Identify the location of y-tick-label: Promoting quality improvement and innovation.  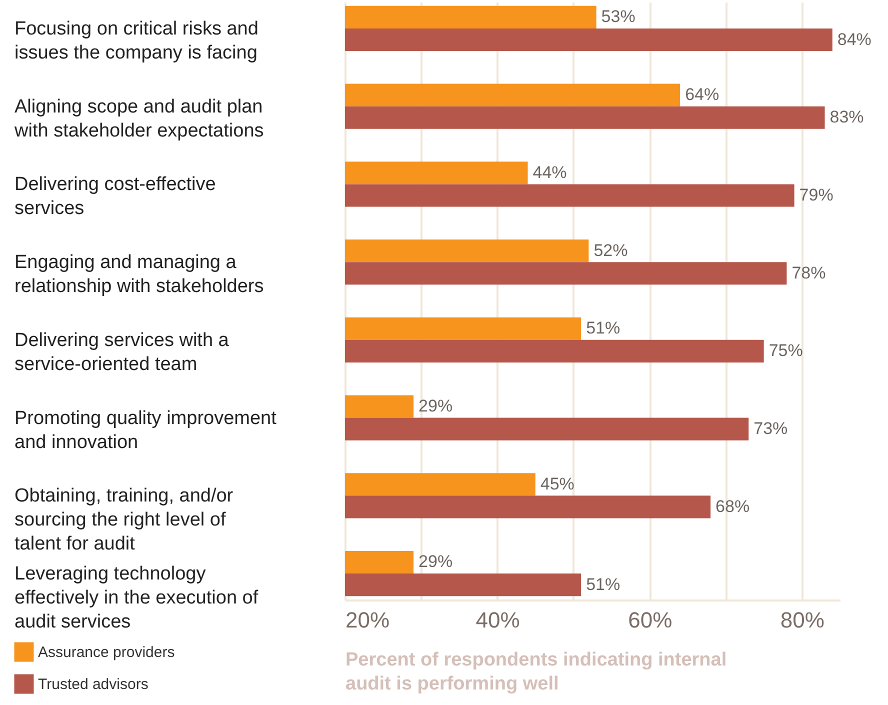
(146, 430).